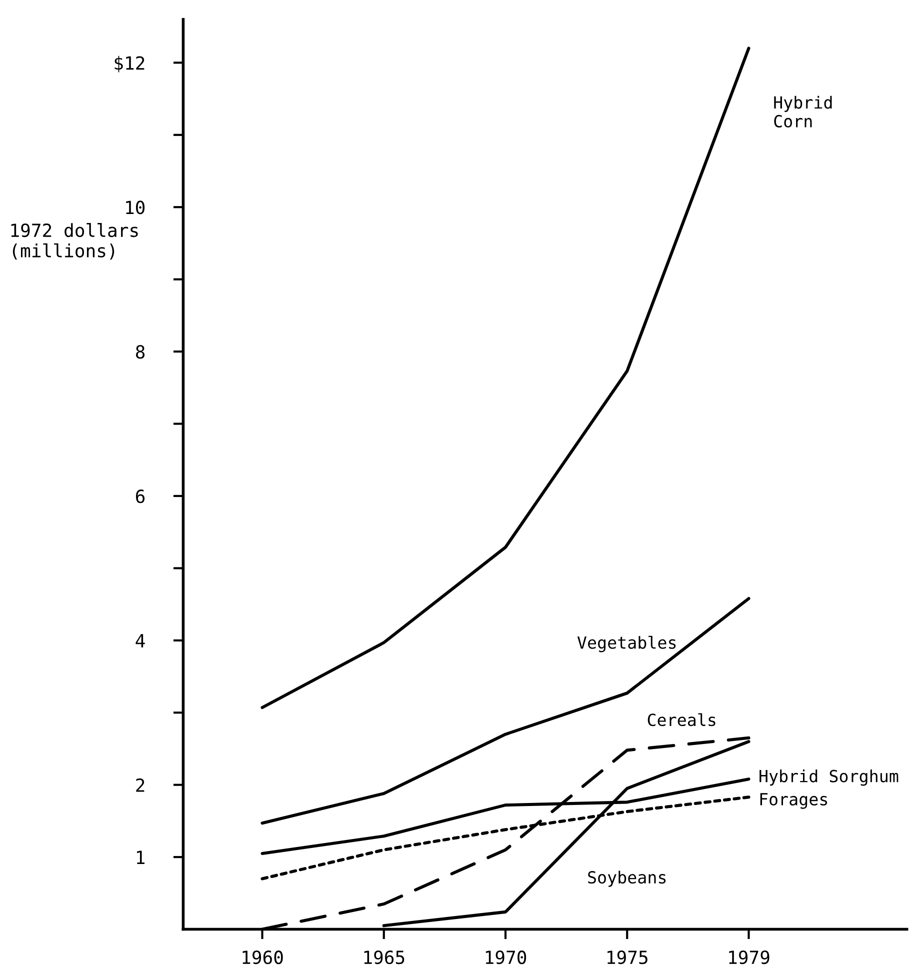 The height and width of the screenshot is (968, 916). Describe the element at coordinates (140, 496) in the screenshot. I see `y-tick-label: 6` at that location.